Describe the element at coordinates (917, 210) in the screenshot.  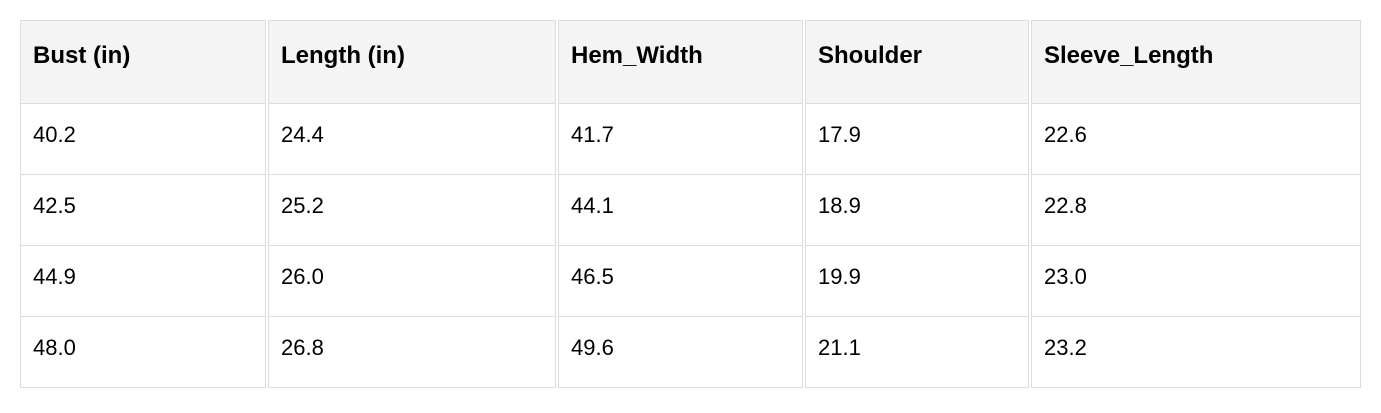
I see `table-cell: 18.9` at that location.